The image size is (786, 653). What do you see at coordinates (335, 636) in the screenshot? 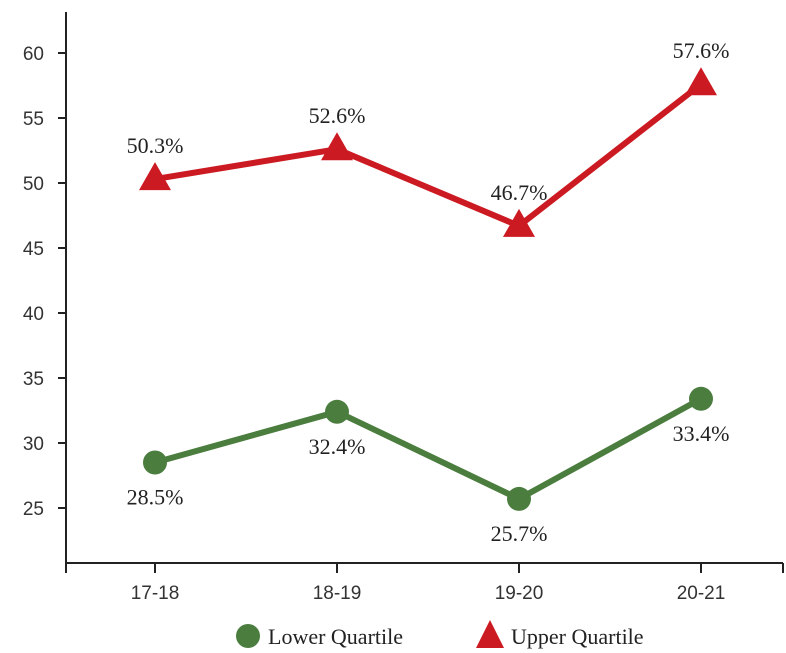
I see `legend-lower-quartile-label: Lower Quartile` at bounding box center [335, 636].